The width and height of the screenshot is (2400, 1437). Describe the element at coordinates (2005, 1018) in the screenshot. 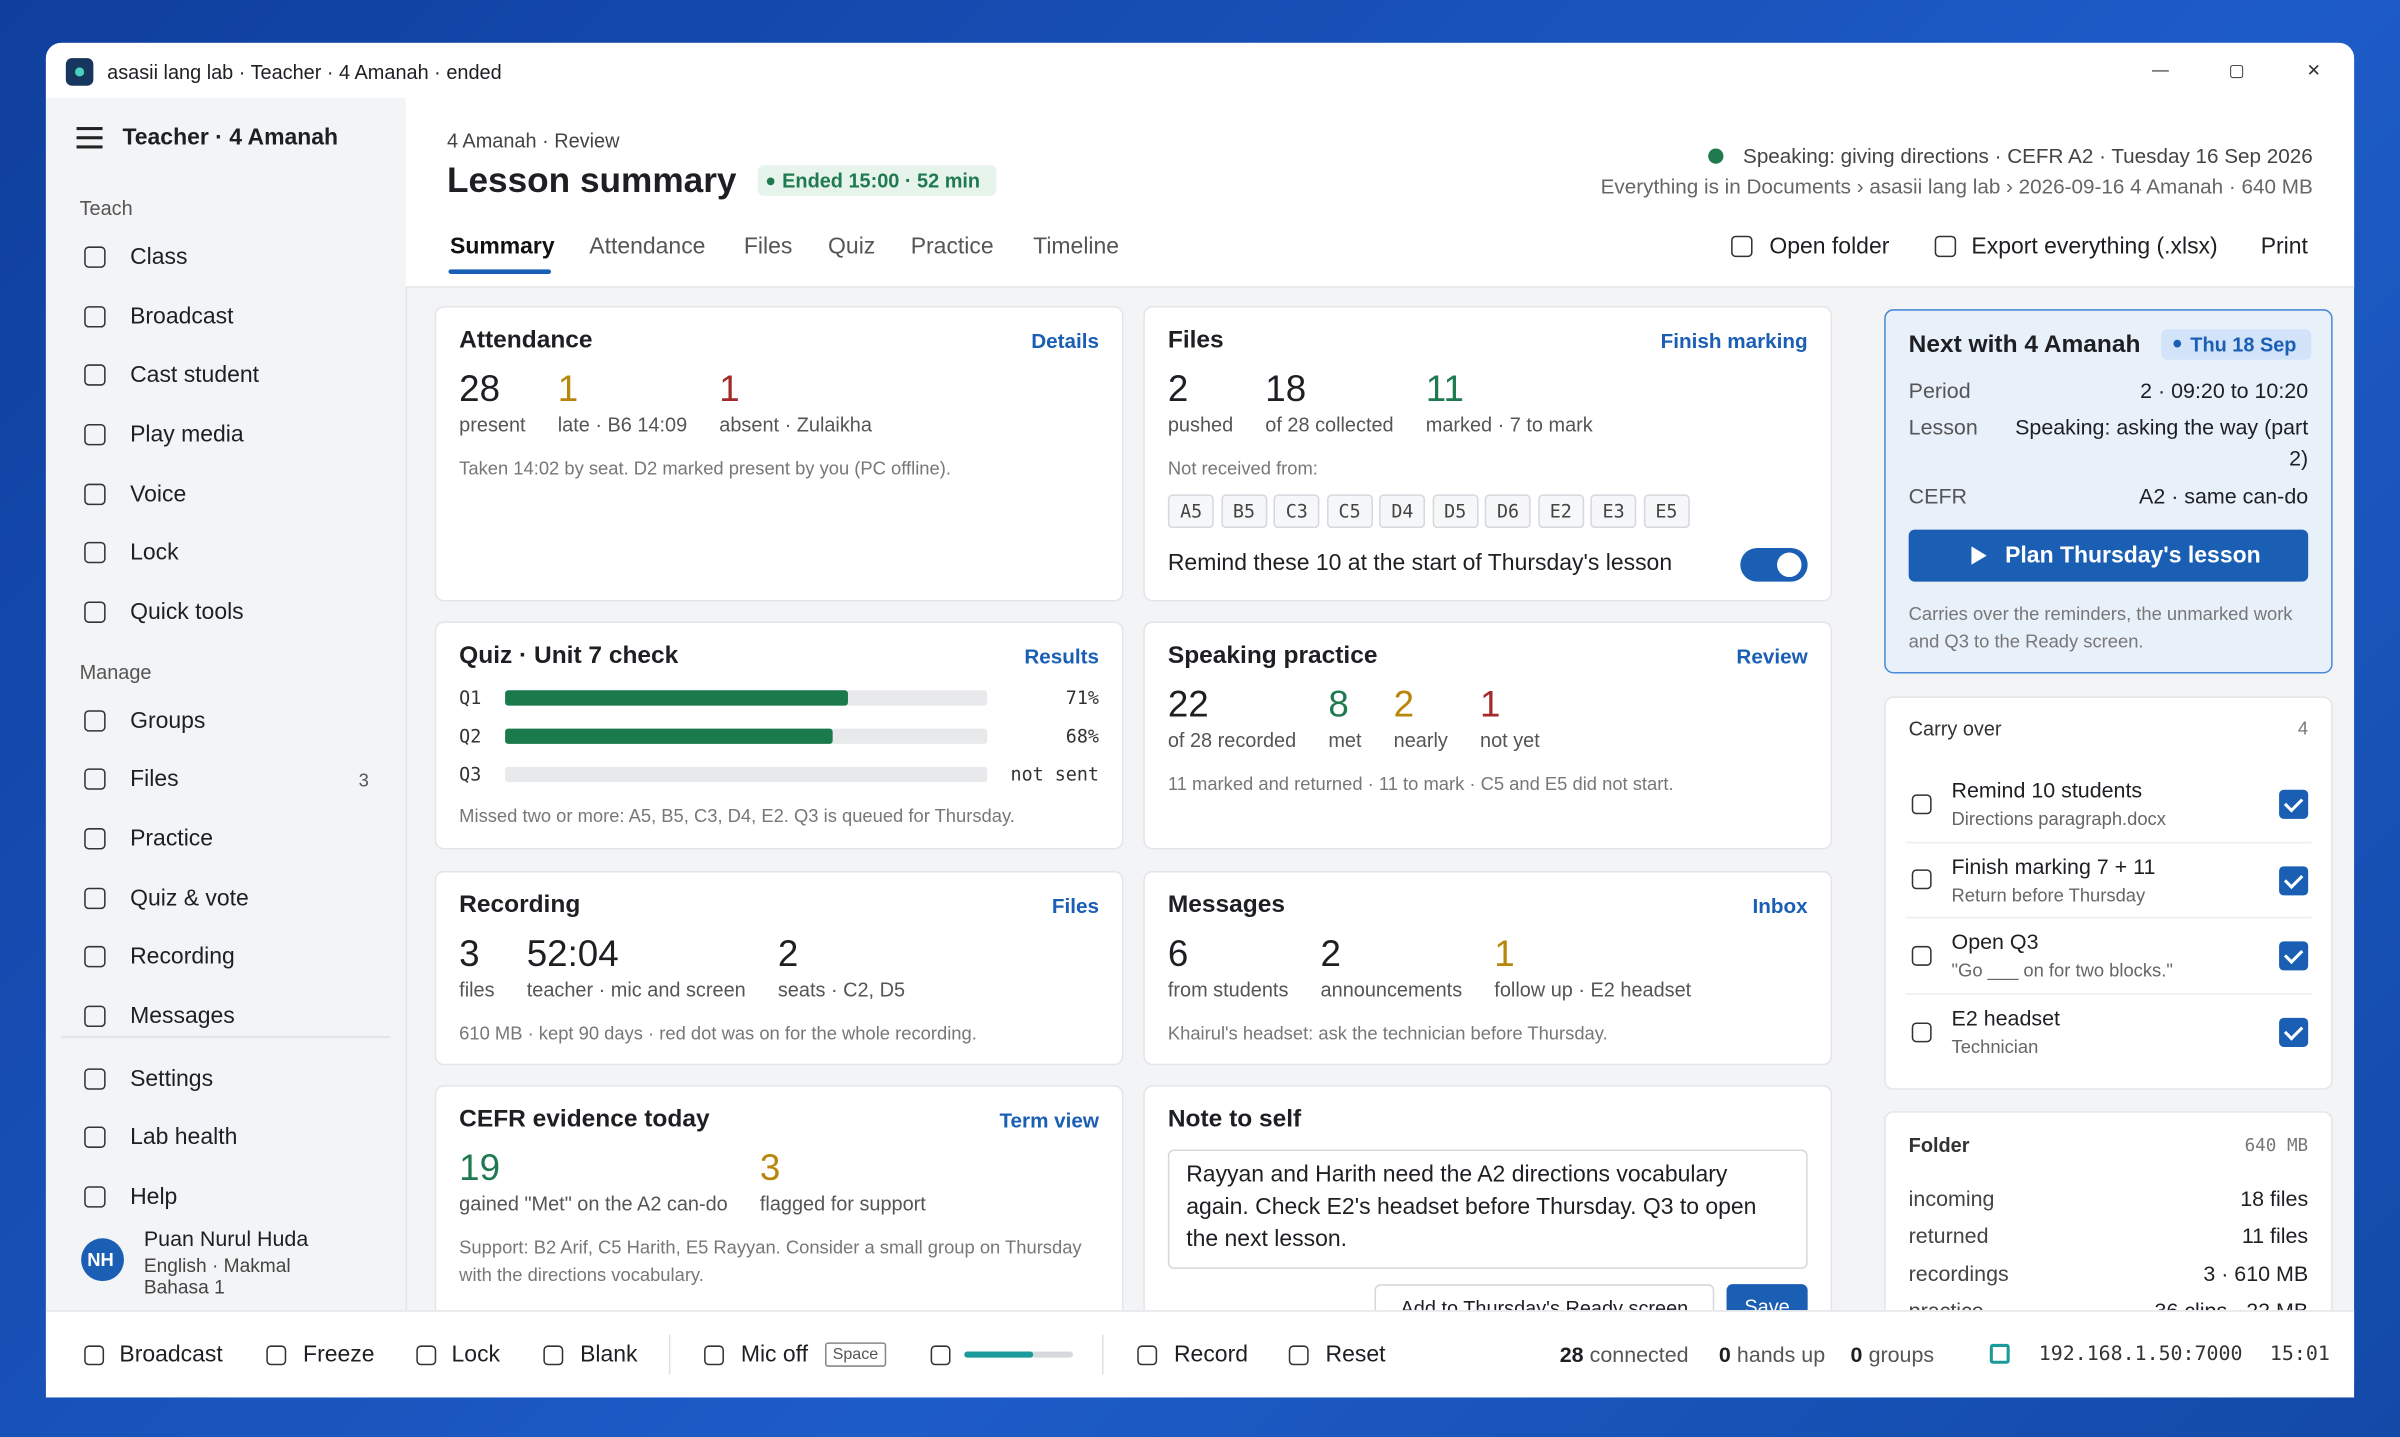

I see `item-title: E2 headset` at that location.